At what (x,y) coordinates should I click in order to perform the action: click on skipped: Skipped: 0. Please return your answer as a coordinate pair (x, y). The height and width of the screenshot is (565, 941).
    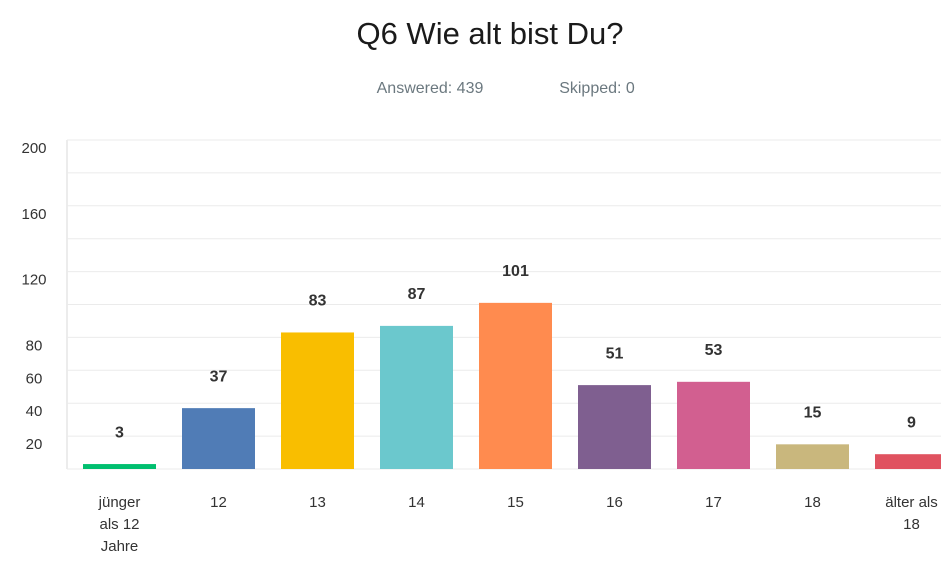
    Looking at the image, I should click on (597, 88).